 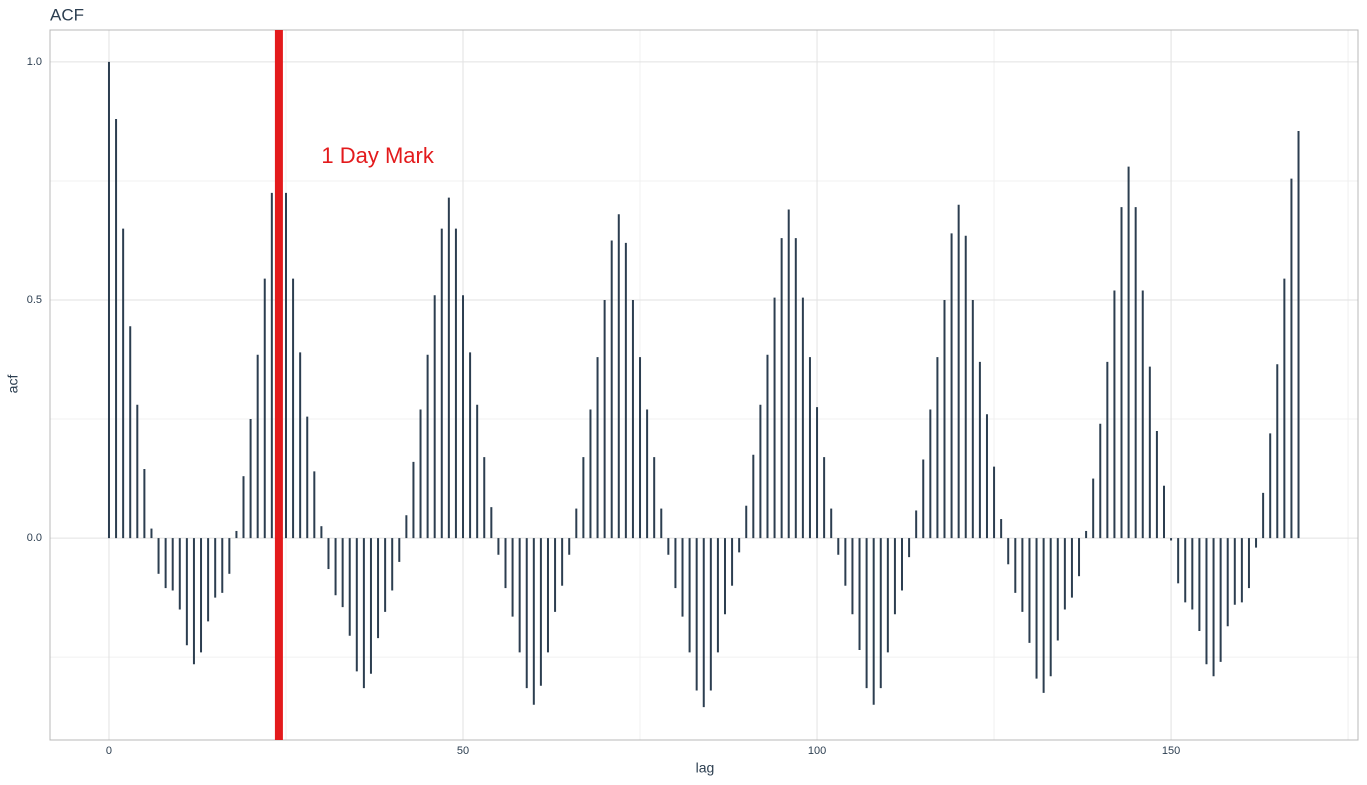 I want to click on x-tick-label: 0, so click(x=109, y=751).